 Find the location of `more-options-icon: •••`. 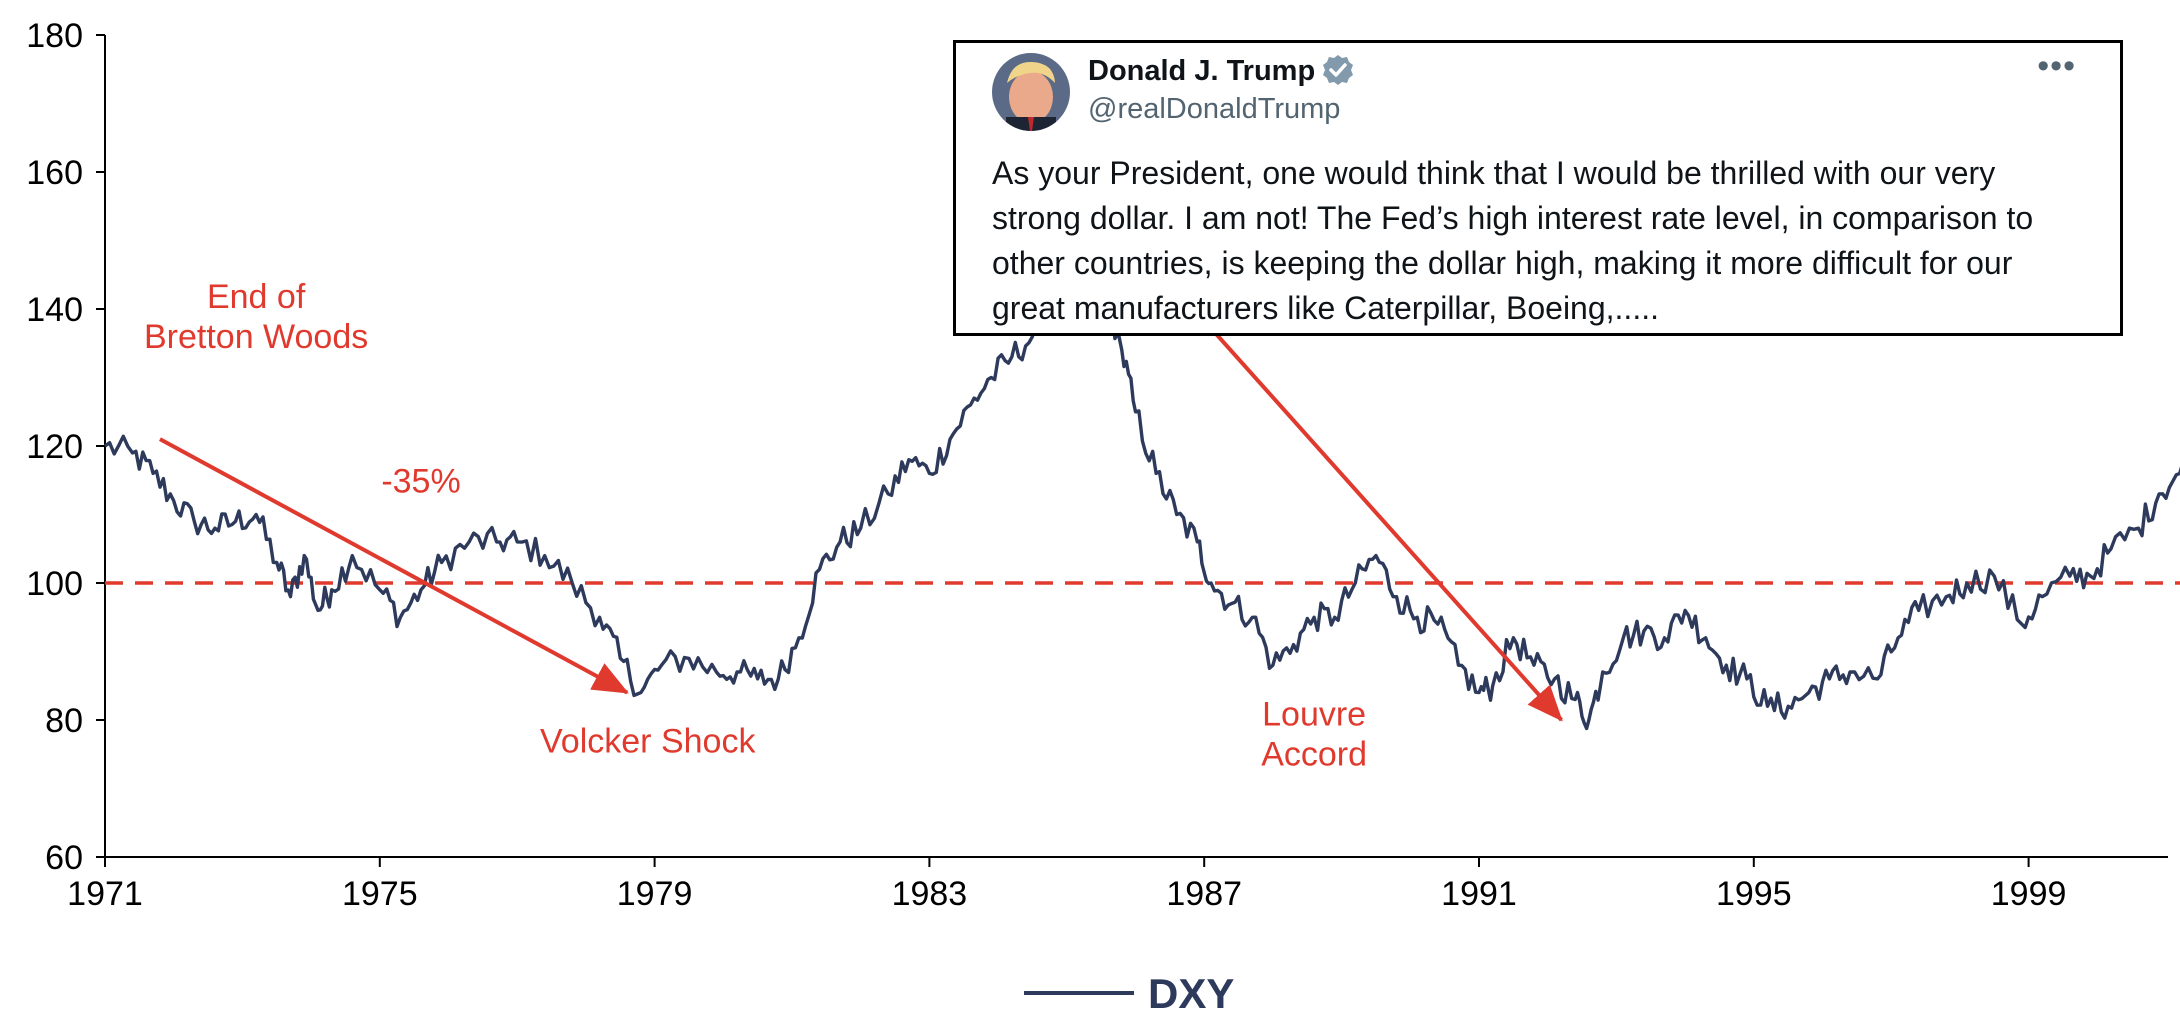

more-options-icon: ••• is located at coordinates (2056, 66).